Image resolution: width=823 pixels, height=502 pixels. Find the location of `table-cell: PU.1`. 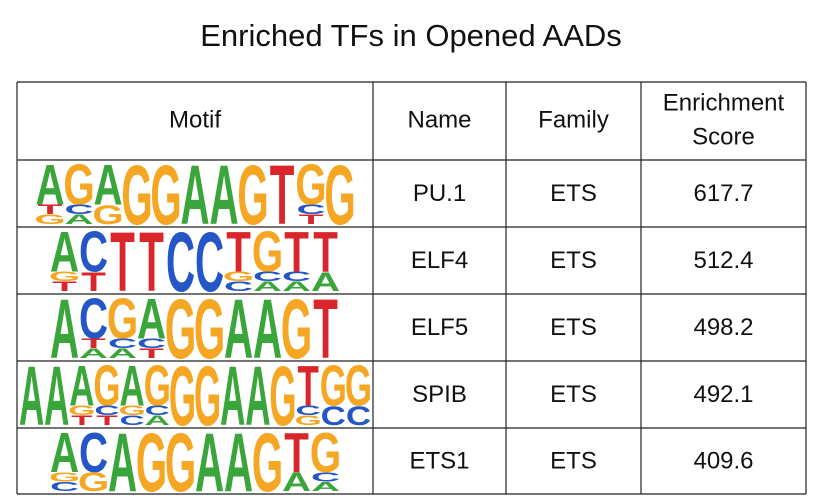

table-cell: PU.1 is located at coordinates (439, 193).